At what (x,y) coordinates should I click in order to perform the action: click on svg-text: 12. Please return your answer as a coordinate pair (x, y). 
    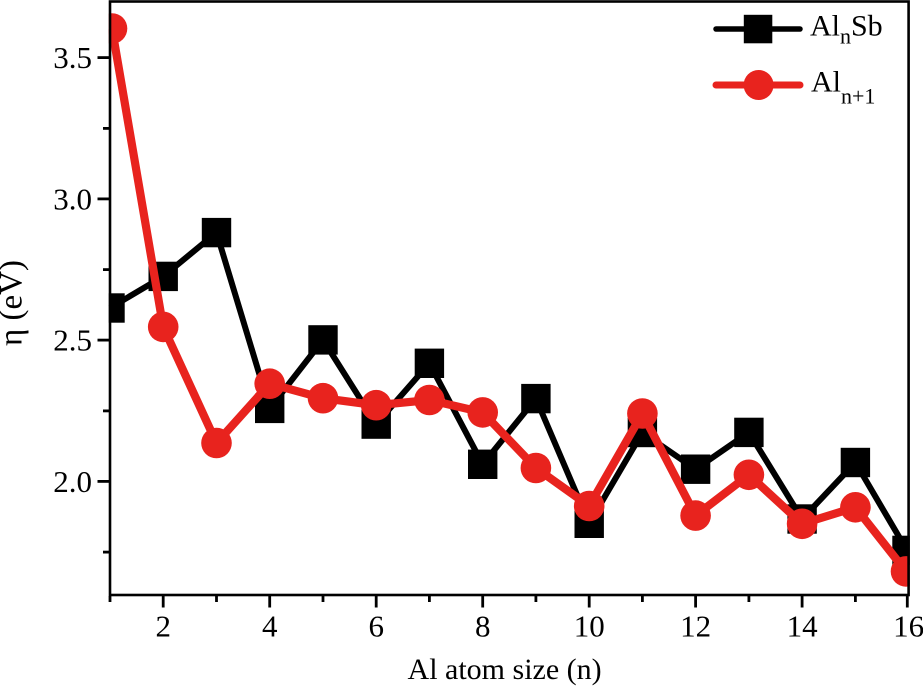
    Looking at the image, I should click on (695, 626).